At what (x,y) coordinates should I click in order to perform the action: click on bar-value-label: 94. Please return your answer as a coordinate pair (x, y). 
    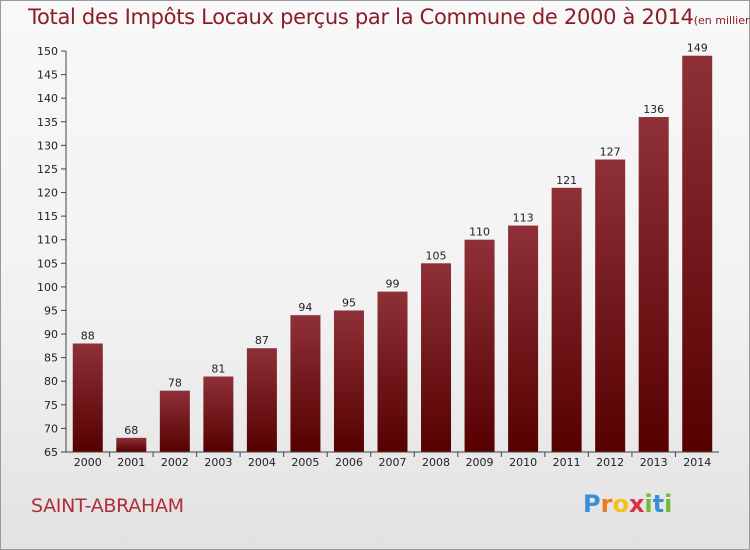
    Looking at the image, I should click on (305, 307).